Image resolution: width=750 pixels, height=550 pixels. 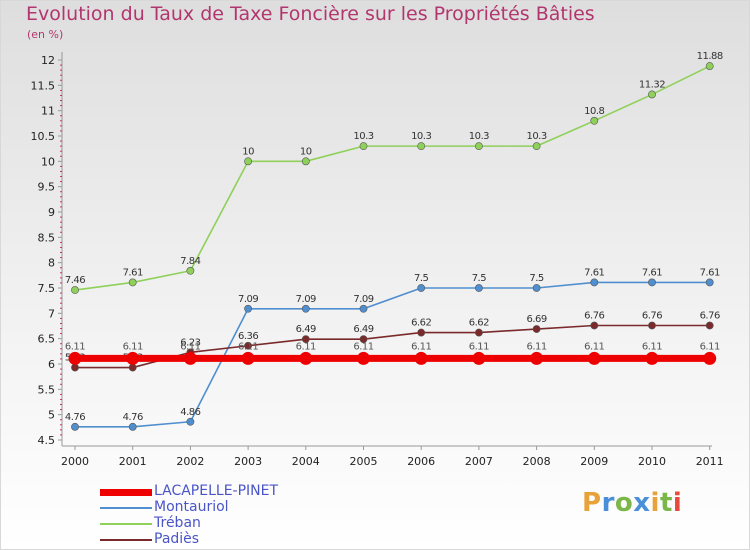 I want to click on x-tick-label: 2004, so click(x=306, y=461).